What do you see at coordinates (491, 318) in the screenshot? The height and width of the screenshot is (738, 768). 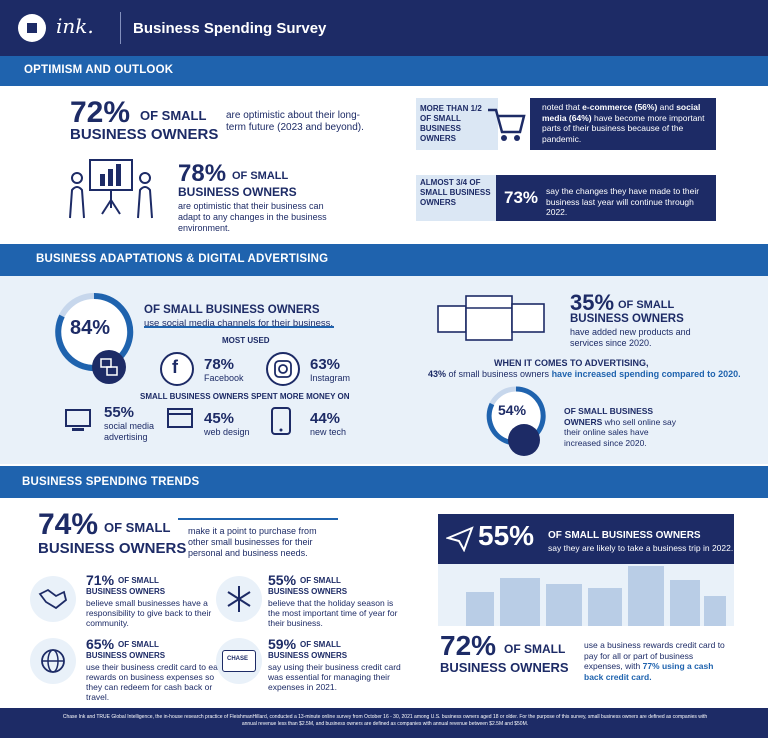 I see `boxes-icon` at bounding box center [491, 318].